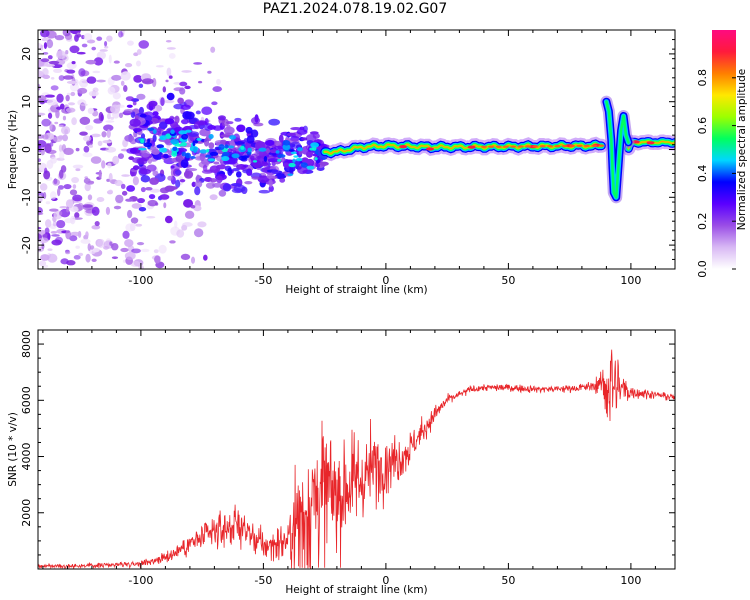  Describe the element at coordinates (26, 197) in the screenshot. I see `y-tick-label: -10` at that location.